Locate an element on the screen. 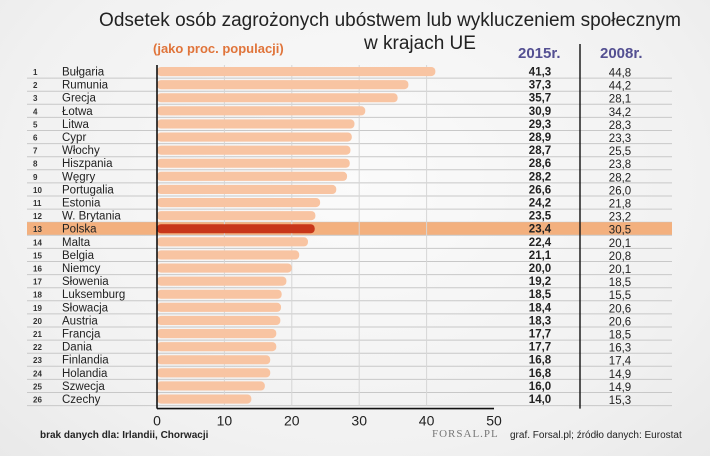  rank-label: 19 is located at coordinates (37, 308).